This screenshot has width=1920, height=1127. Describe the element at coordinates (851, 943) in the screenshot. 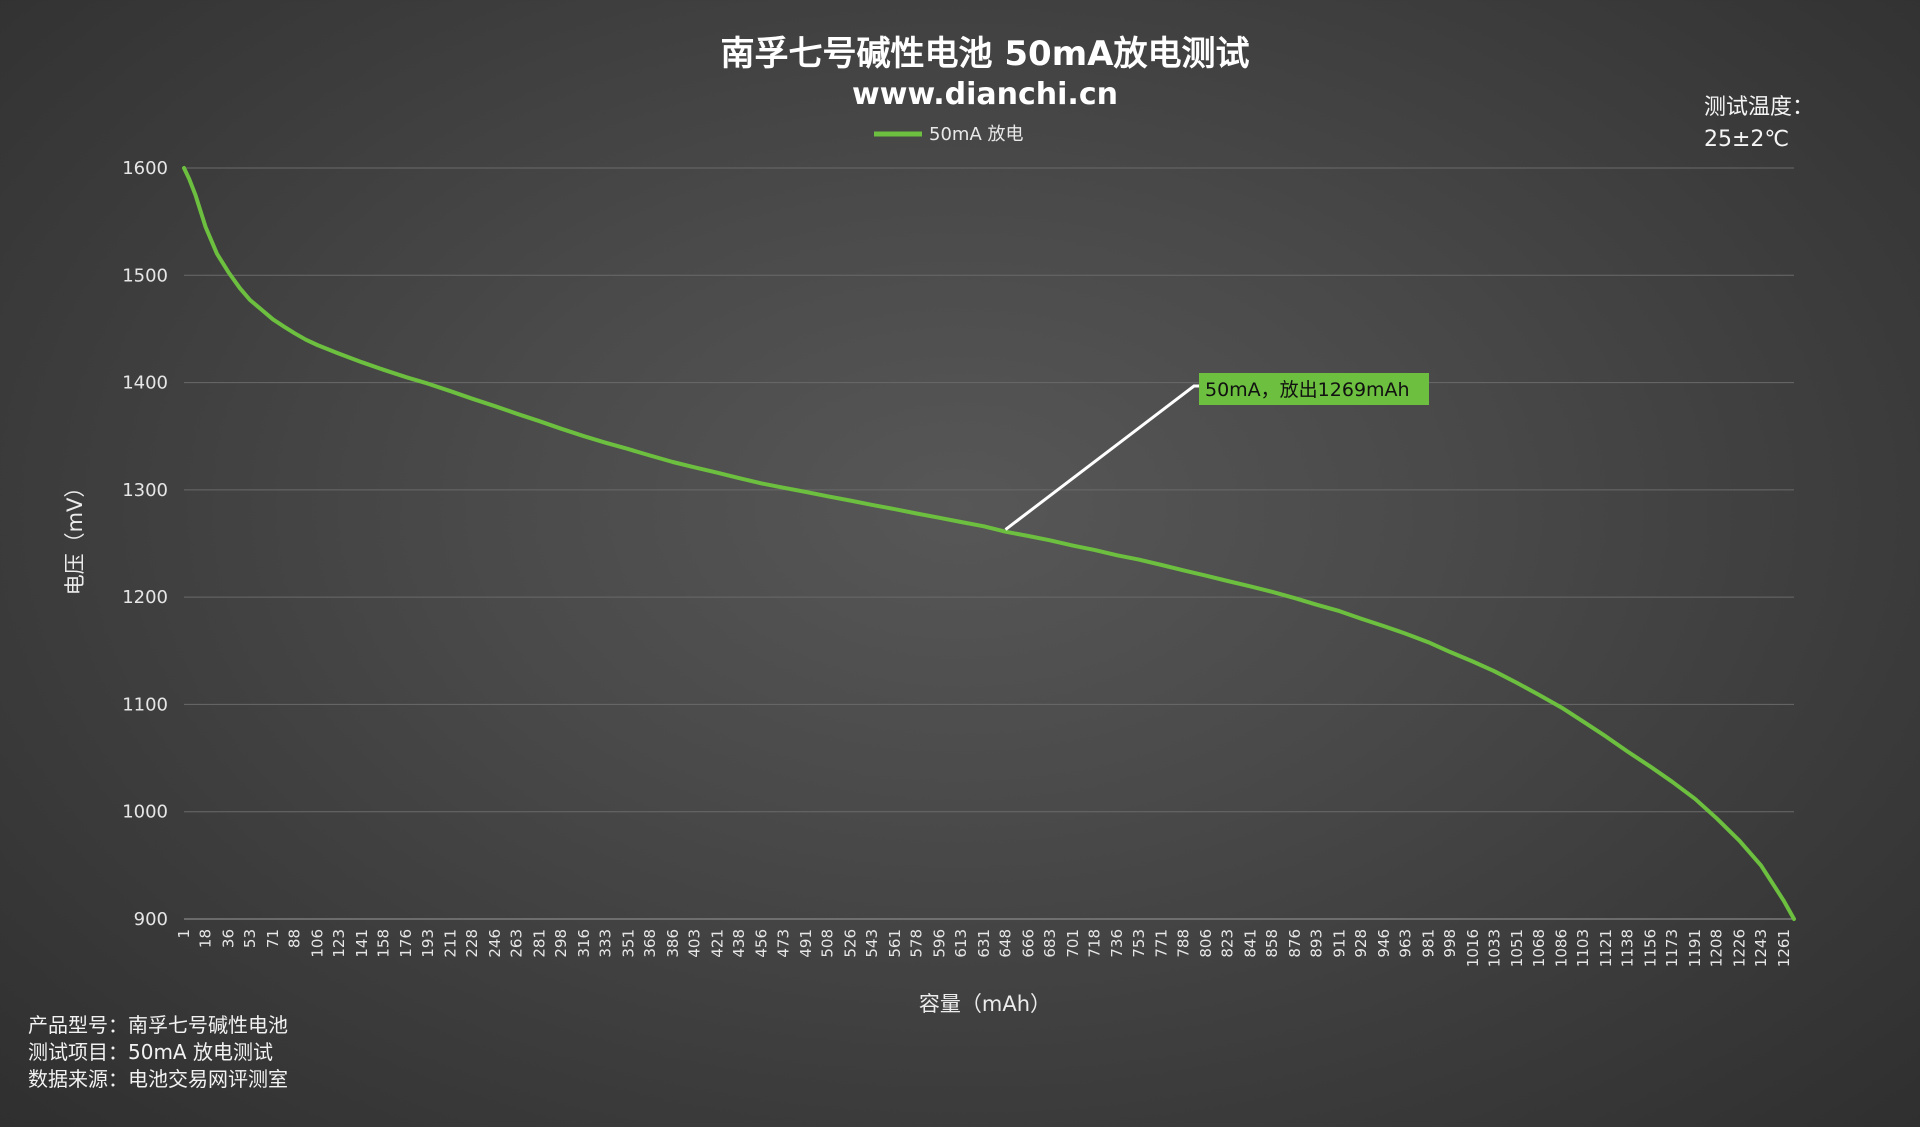

I see `x-tick-label: 526` at that location.